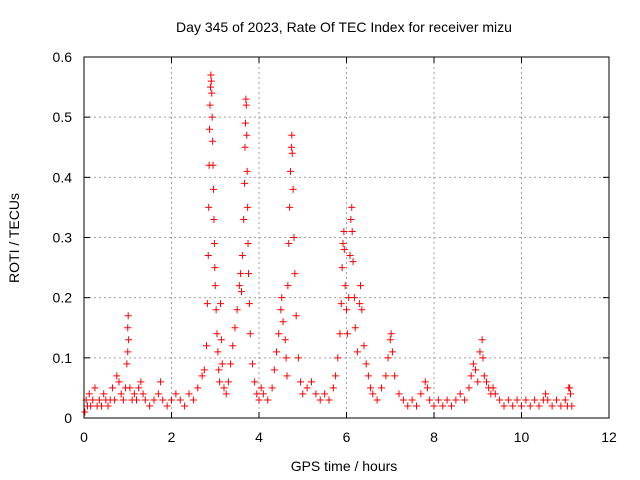 The width and height of the screenshot is (640, 480). What do you see at coordinates (347, 437) in the screenshot?
I see `x-tick-label: 6` at bounding box center [347, 437].